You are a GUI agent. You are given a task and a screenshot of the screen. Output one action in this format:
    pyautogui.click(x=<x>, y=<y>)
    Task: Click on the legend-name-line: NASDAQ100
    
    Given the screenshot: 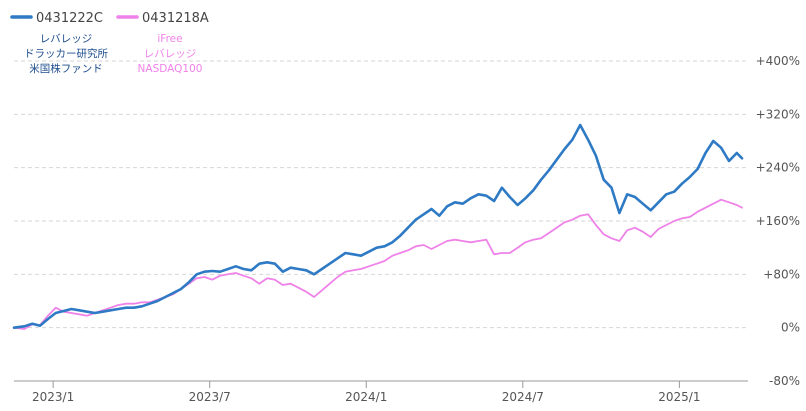 What is the action you would take?
    pyautogui.click(x=170, y=69)
    